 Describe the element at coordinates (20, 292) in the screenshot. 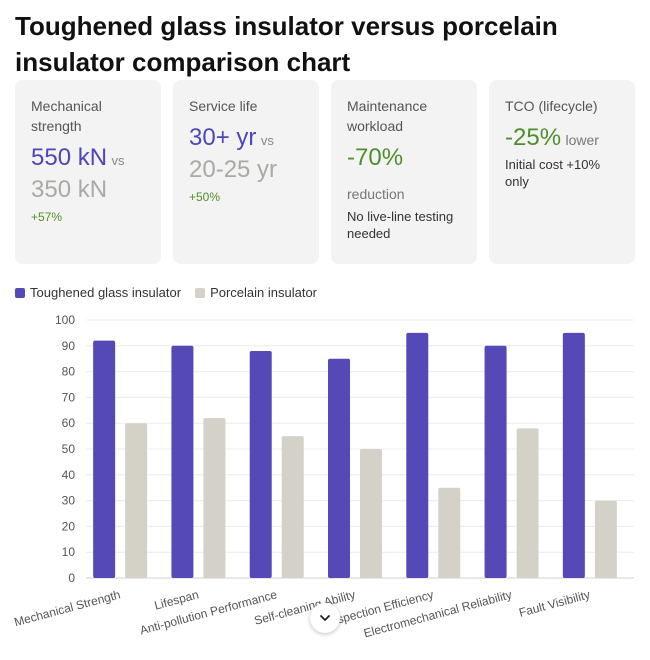

I see `legend-swatch-glass` at that location.